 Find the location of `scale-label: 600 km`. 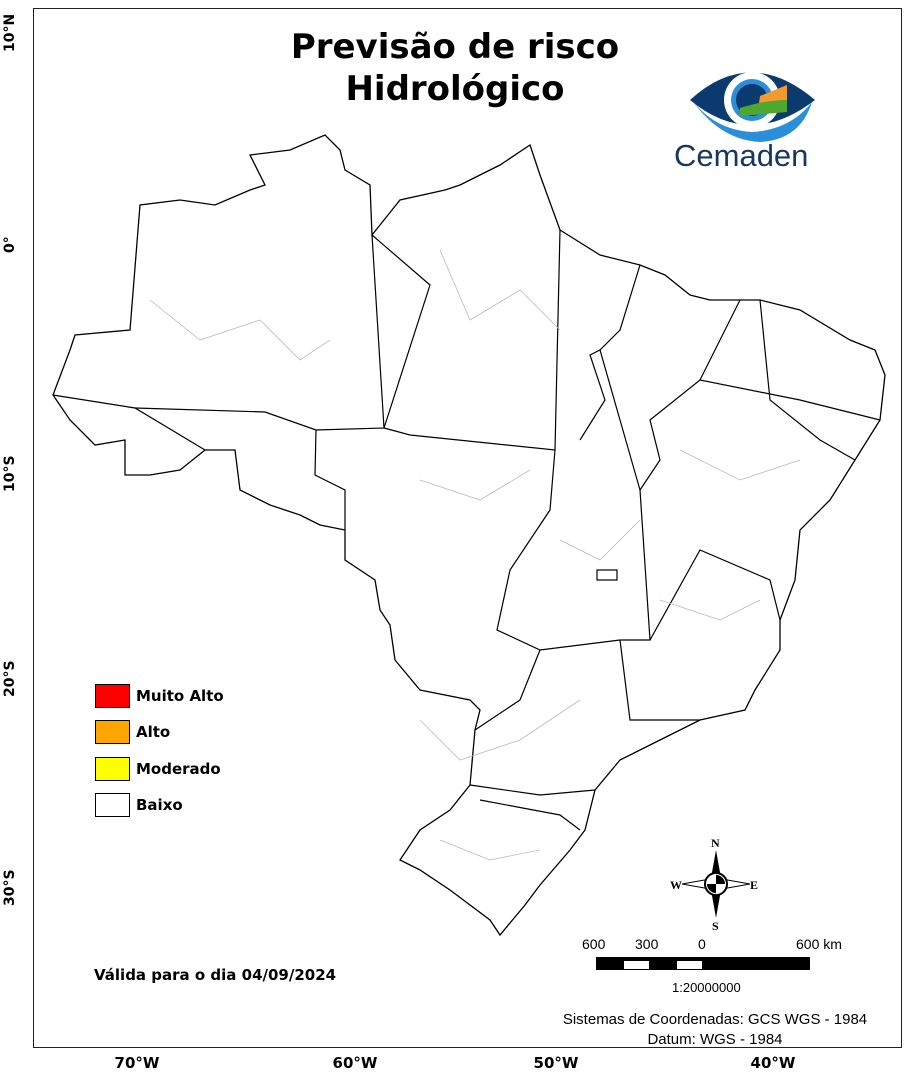

scale-label: 600 km is located at coordinates (819, 944).